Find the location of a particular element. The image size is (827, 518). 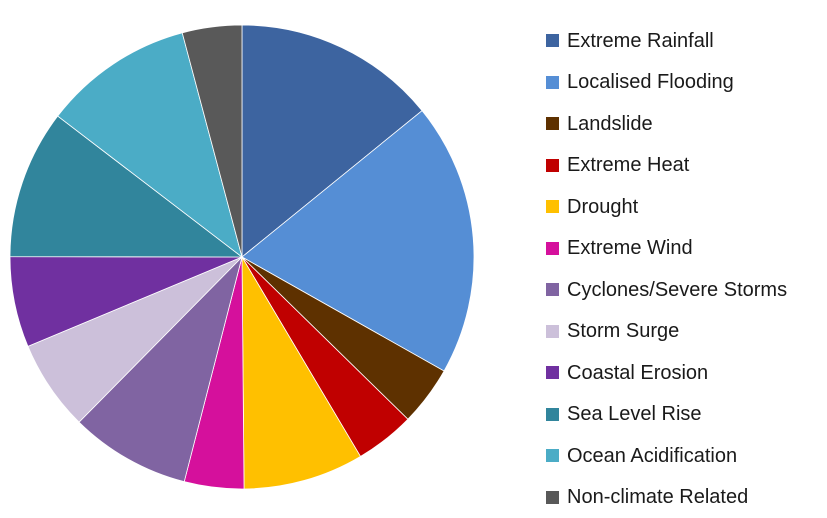

legend-item-localised-flooding: Localised Flooding is located at coordinates (666, 83).